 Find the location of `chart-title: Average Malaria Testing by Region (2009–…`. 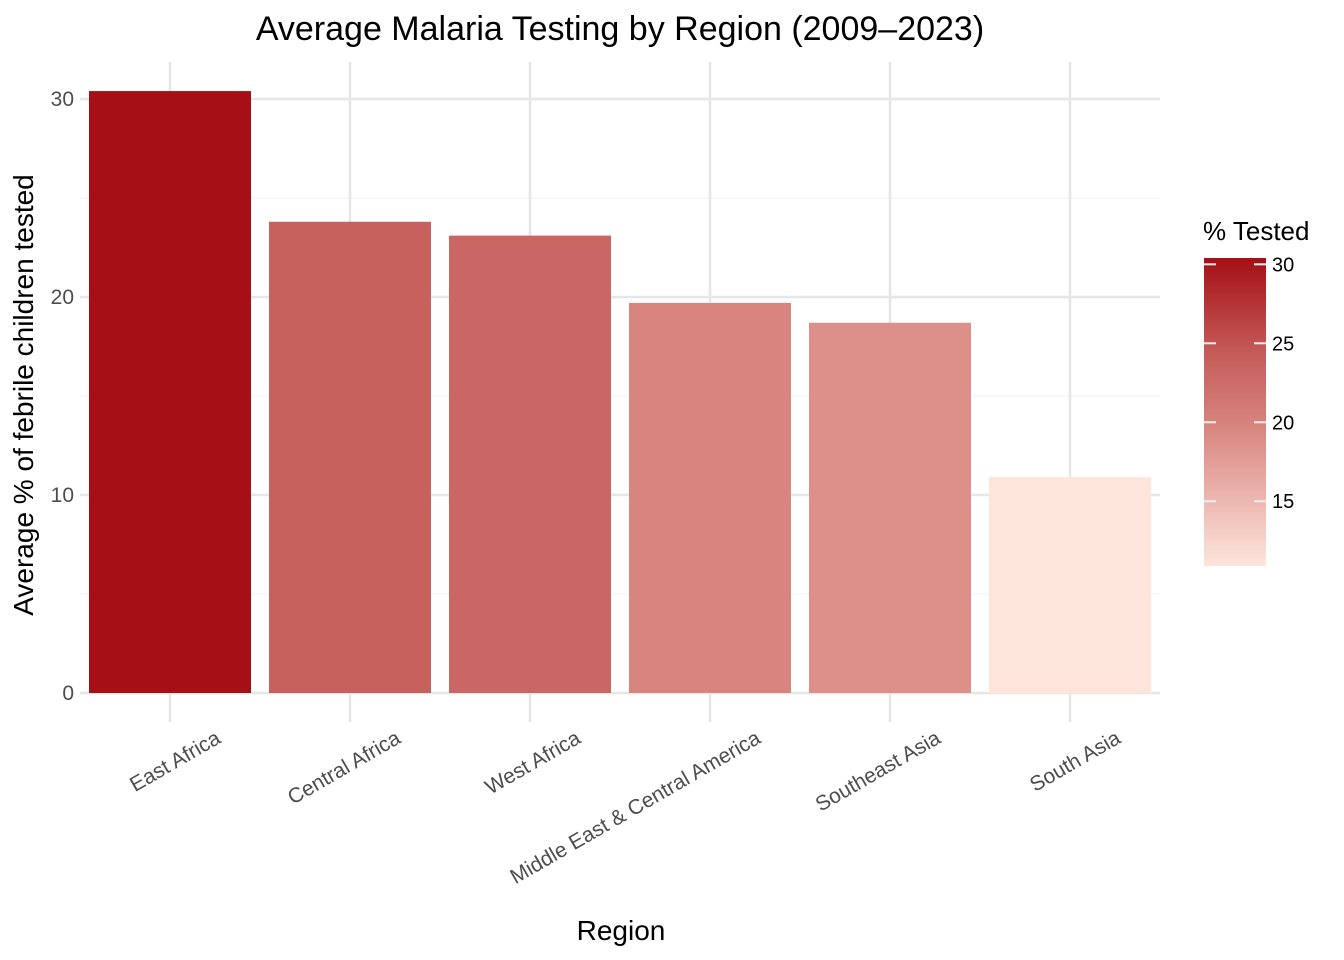

chart-title: Average Malaria Testing by Region (2009–… is located at coordinates (620, 29).